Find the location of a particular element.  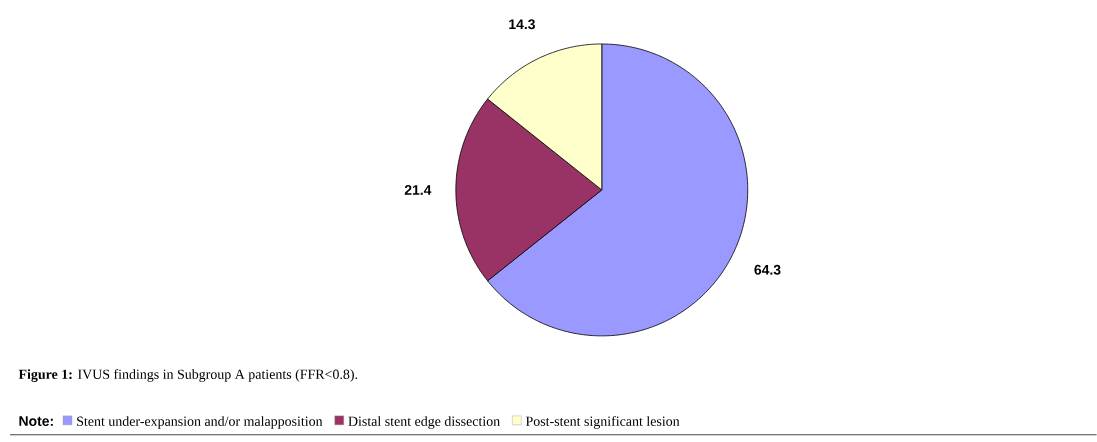

legend-label: Post-stent significant lesion is located at coordinates (602, 422).